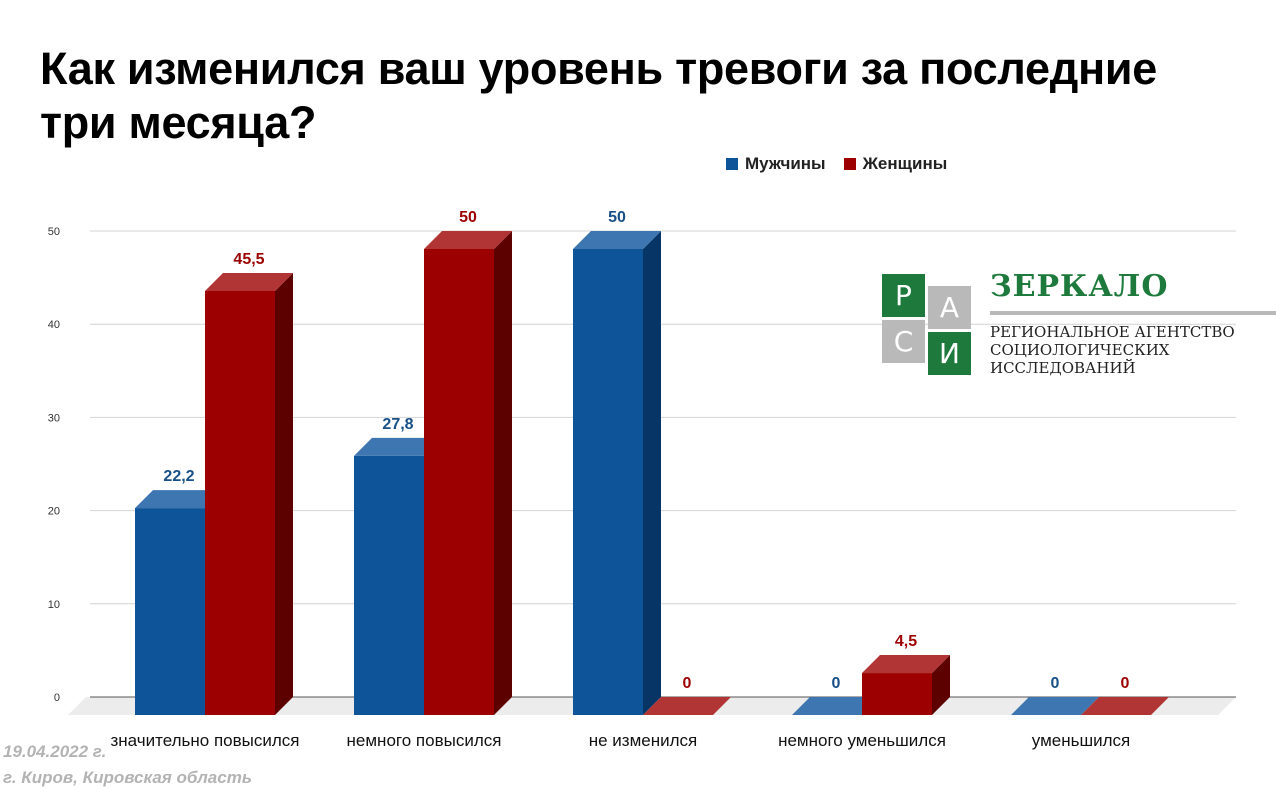 This screenshot has height=790, width=1276. What do you see at coordinates (57, 698) in the screenshot?
I see `y-tick-label: 0` at bounding box center [57, 698].